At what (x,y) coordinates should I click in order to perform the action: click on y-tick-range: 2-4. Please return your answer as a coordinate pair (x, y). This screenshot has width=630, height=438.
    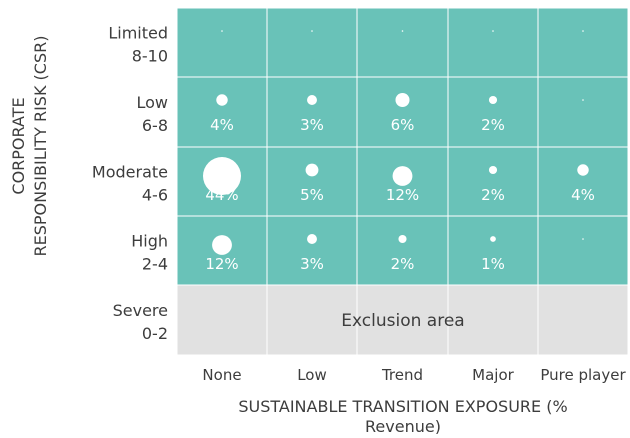
    Looking at the image, I should click on (155, 264).